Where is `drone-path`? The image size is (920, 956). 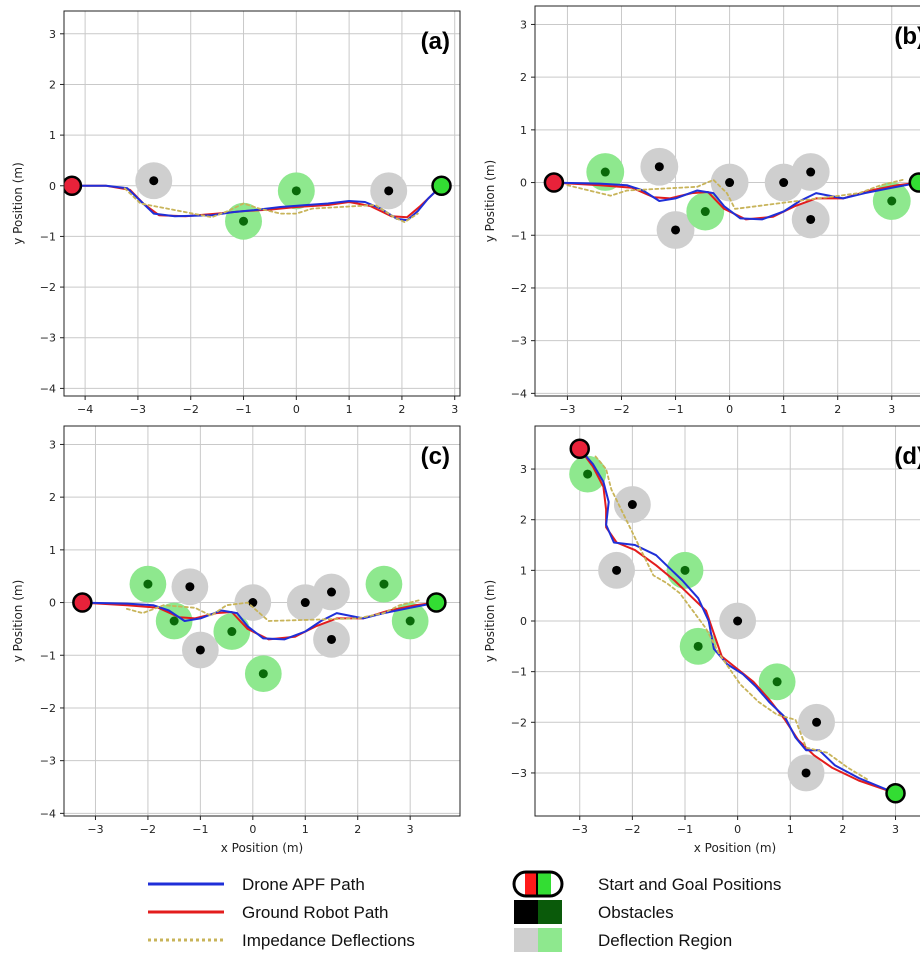
drone-path is located at coordinates (737, 621).